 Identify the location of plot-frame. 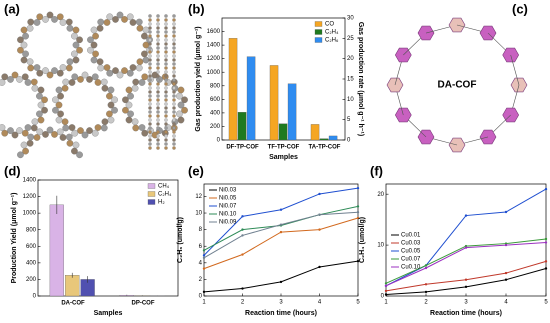
(108, 238).